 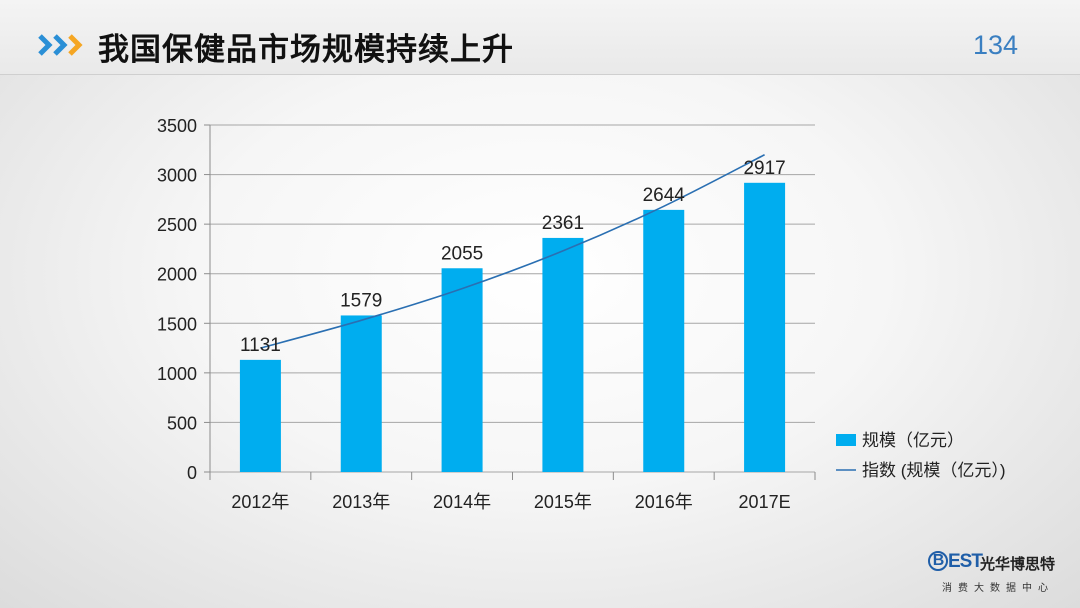 What do you see at coordinates (182, 423) in the screenshot?
I see `y-tick-label: 500` at bounding box center [182, 423].